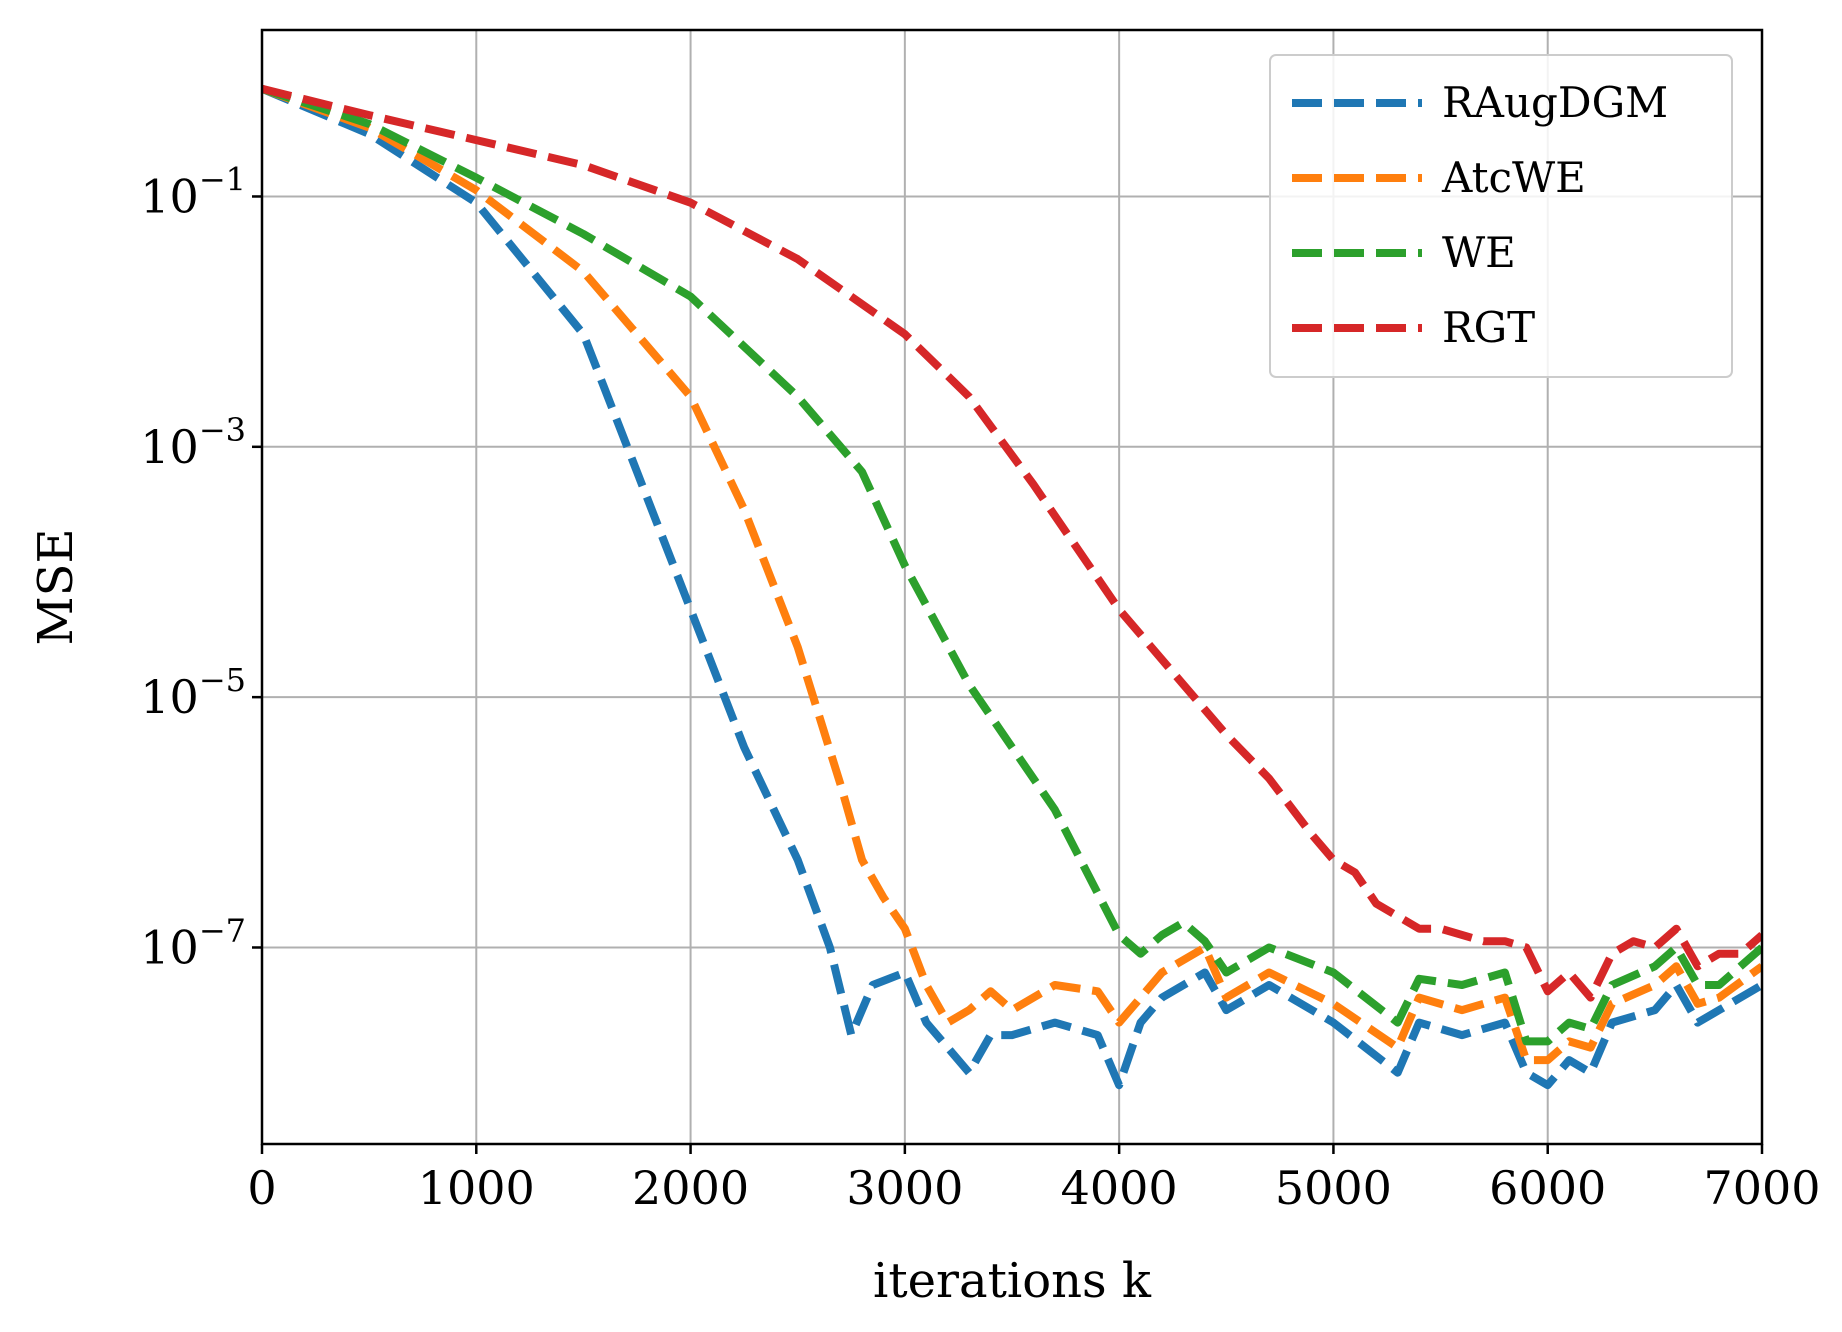  Describe the element at coordinates (1479, 252) in the screenshot. I see `legend-label: WE` at that location.